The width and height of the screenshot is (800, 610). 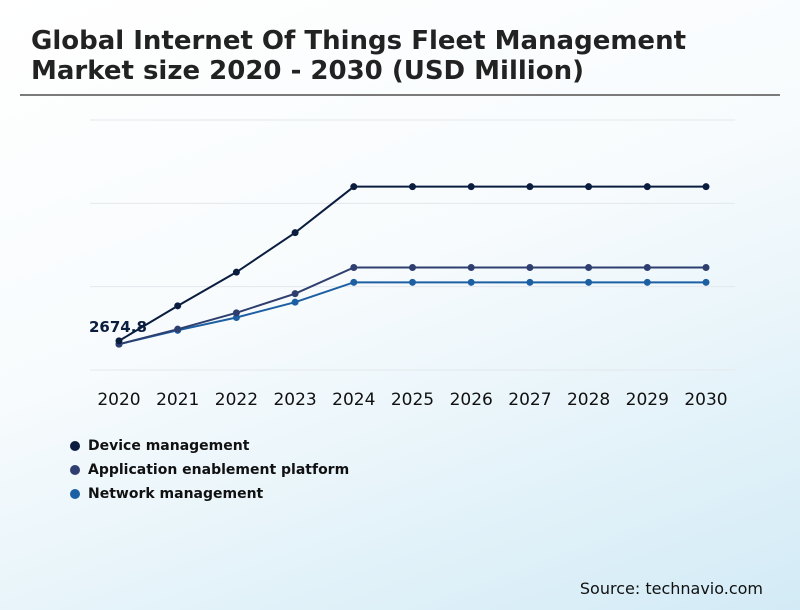 I want to click on legend-item: Device management, so click(x=209, y=446).